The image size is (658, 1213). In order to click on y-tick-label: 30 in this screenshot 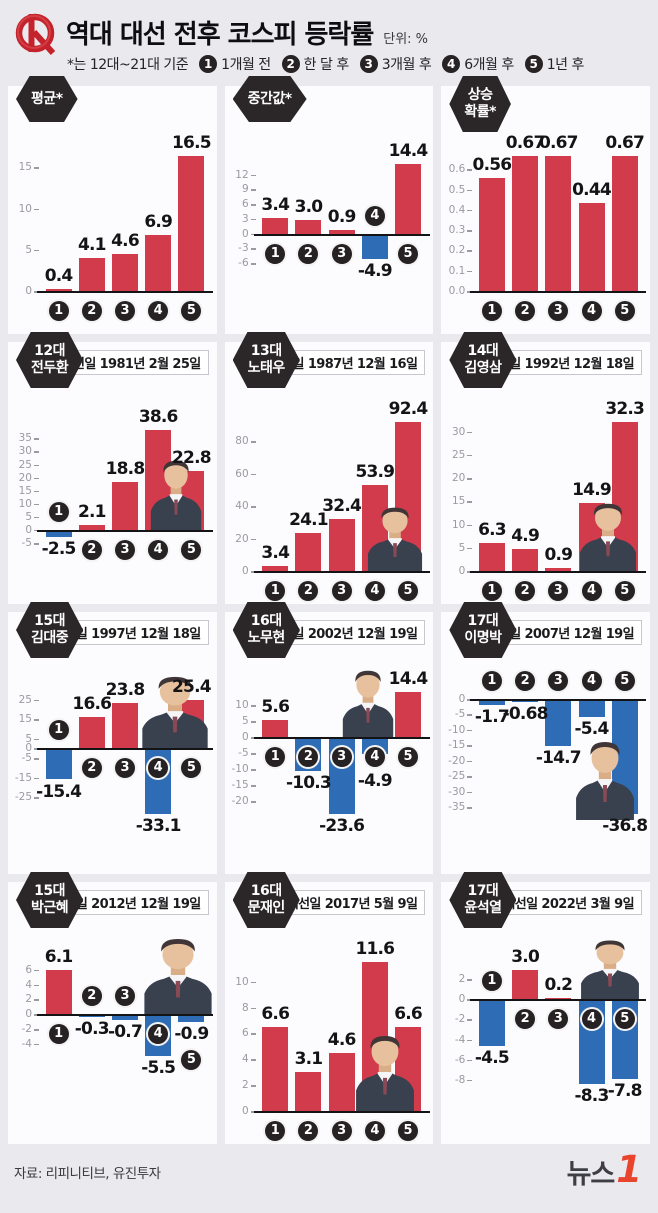, I will do `click(458, 431)`.